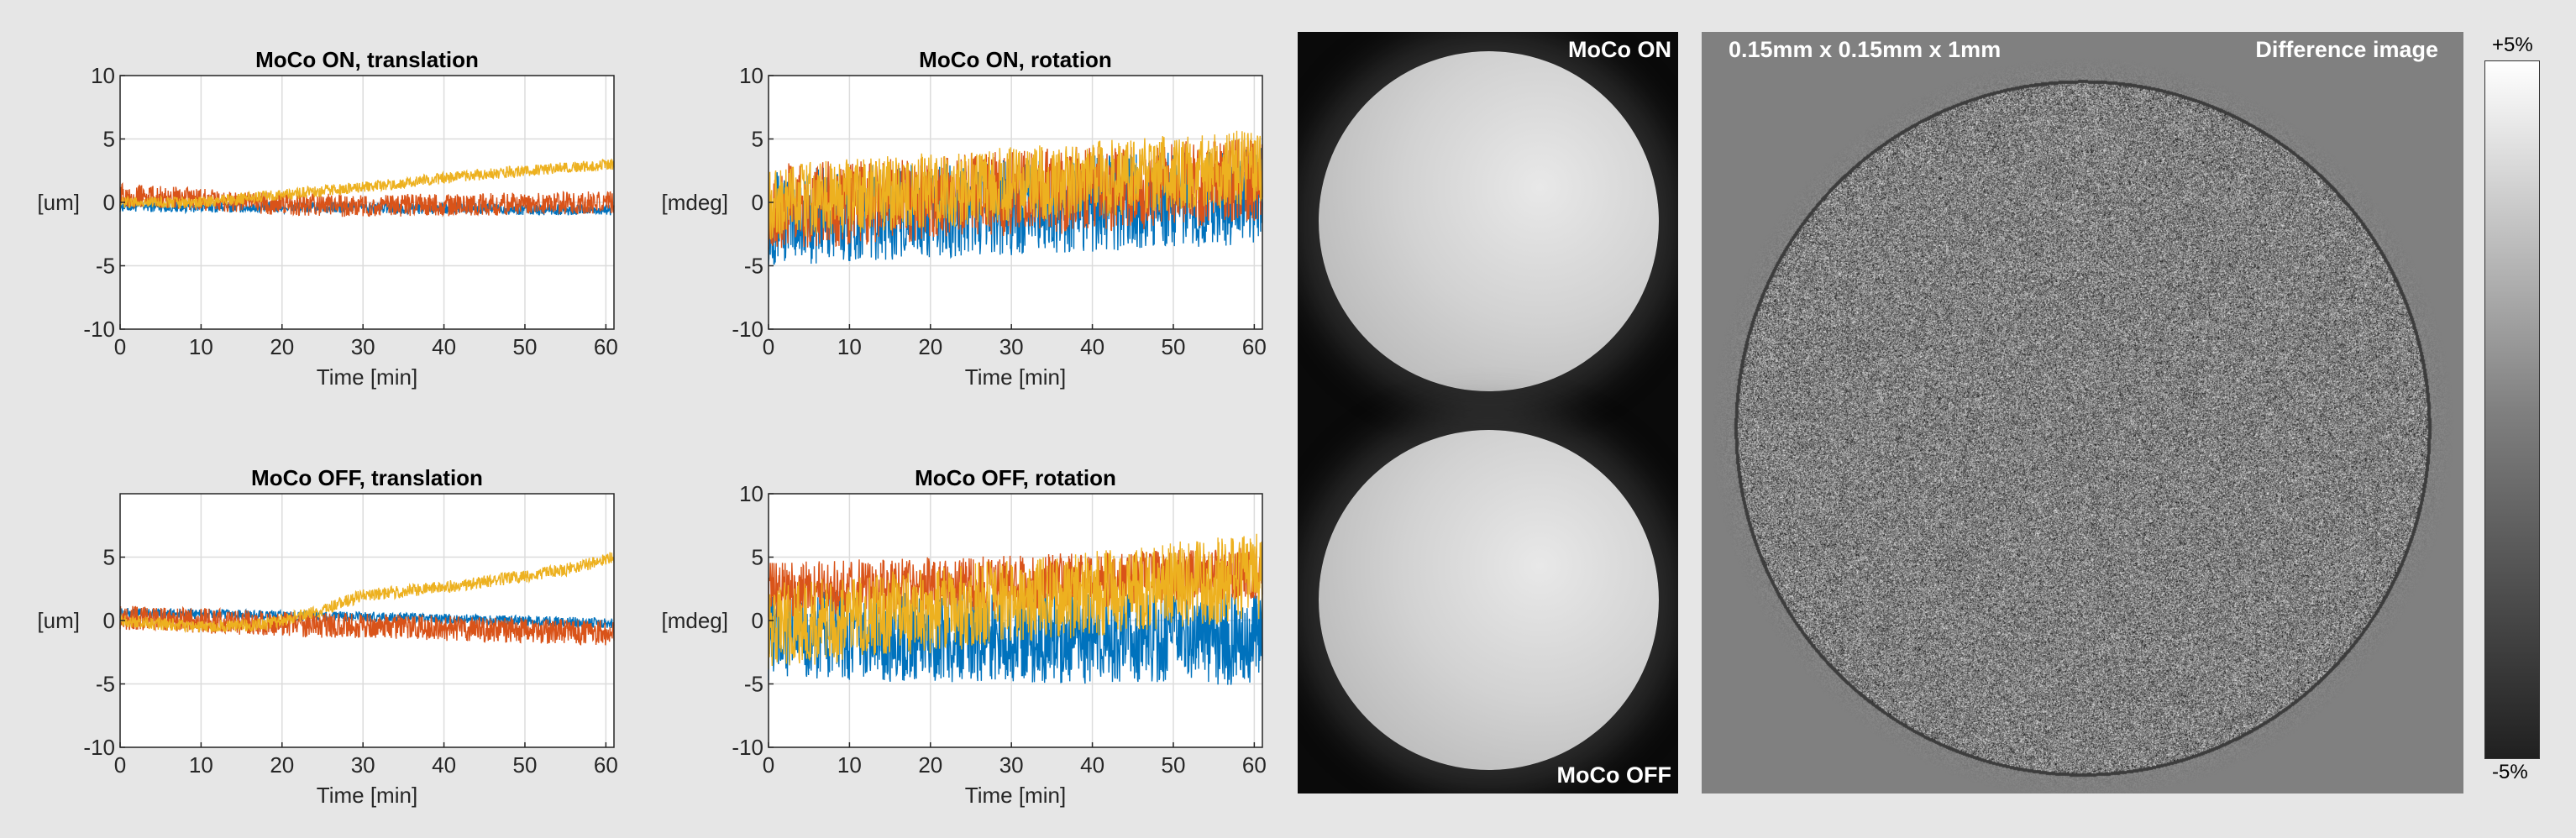 The height and width of the screenshot is (838, 2576). I want to click on chart-title-off-rotation: MoCo OFF, rotation, so click(1015, 477).